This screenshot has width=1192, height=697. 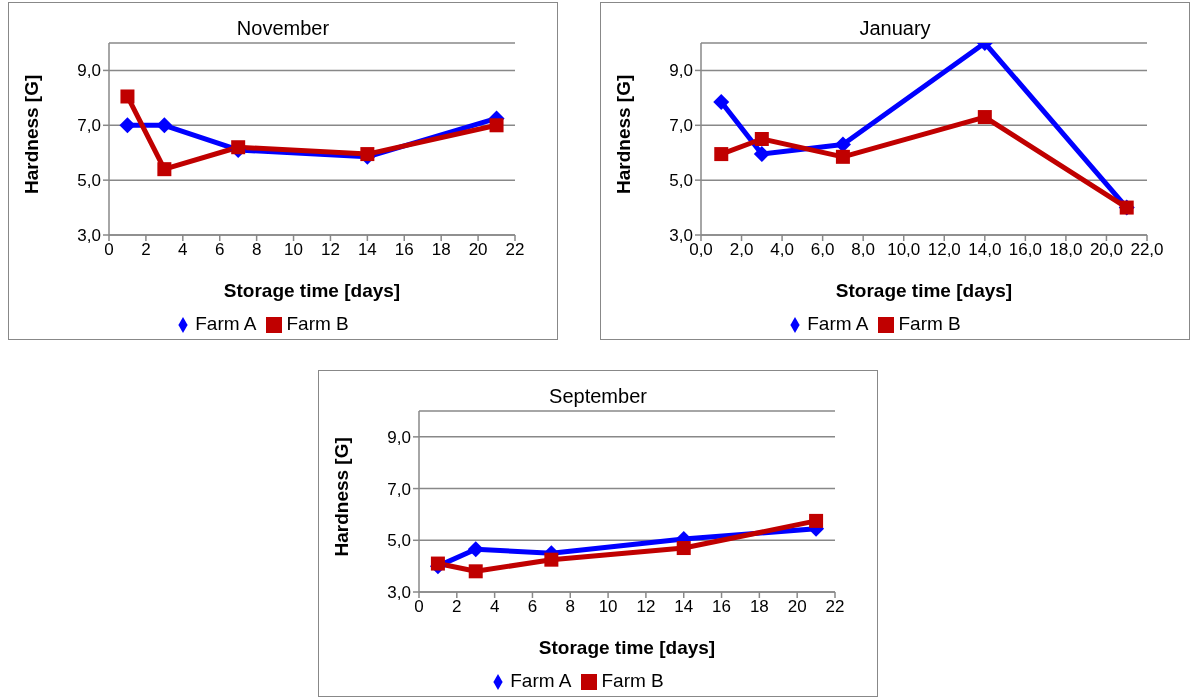 I want to click on x-tick-label: 16,0, so click(x=1025, y=250).